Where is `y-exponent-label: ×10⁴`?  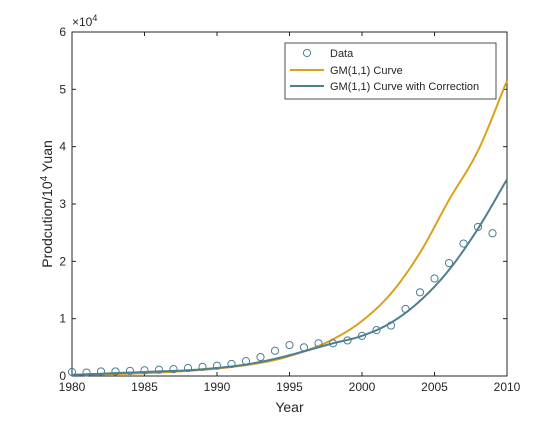
y-exponent-label: ×10⁴ is located at coordinates (84, 21).